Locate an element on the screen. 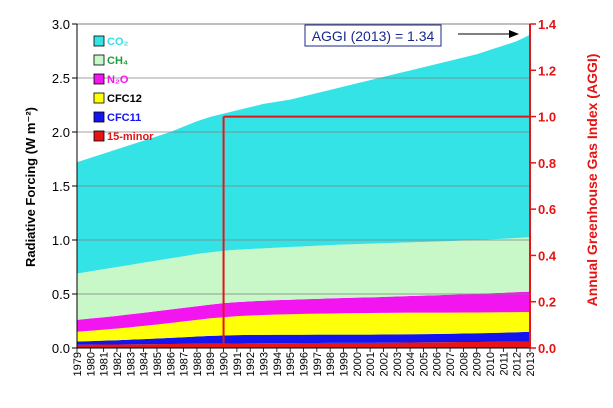  area-n2o is located at coordinates (303, 311).